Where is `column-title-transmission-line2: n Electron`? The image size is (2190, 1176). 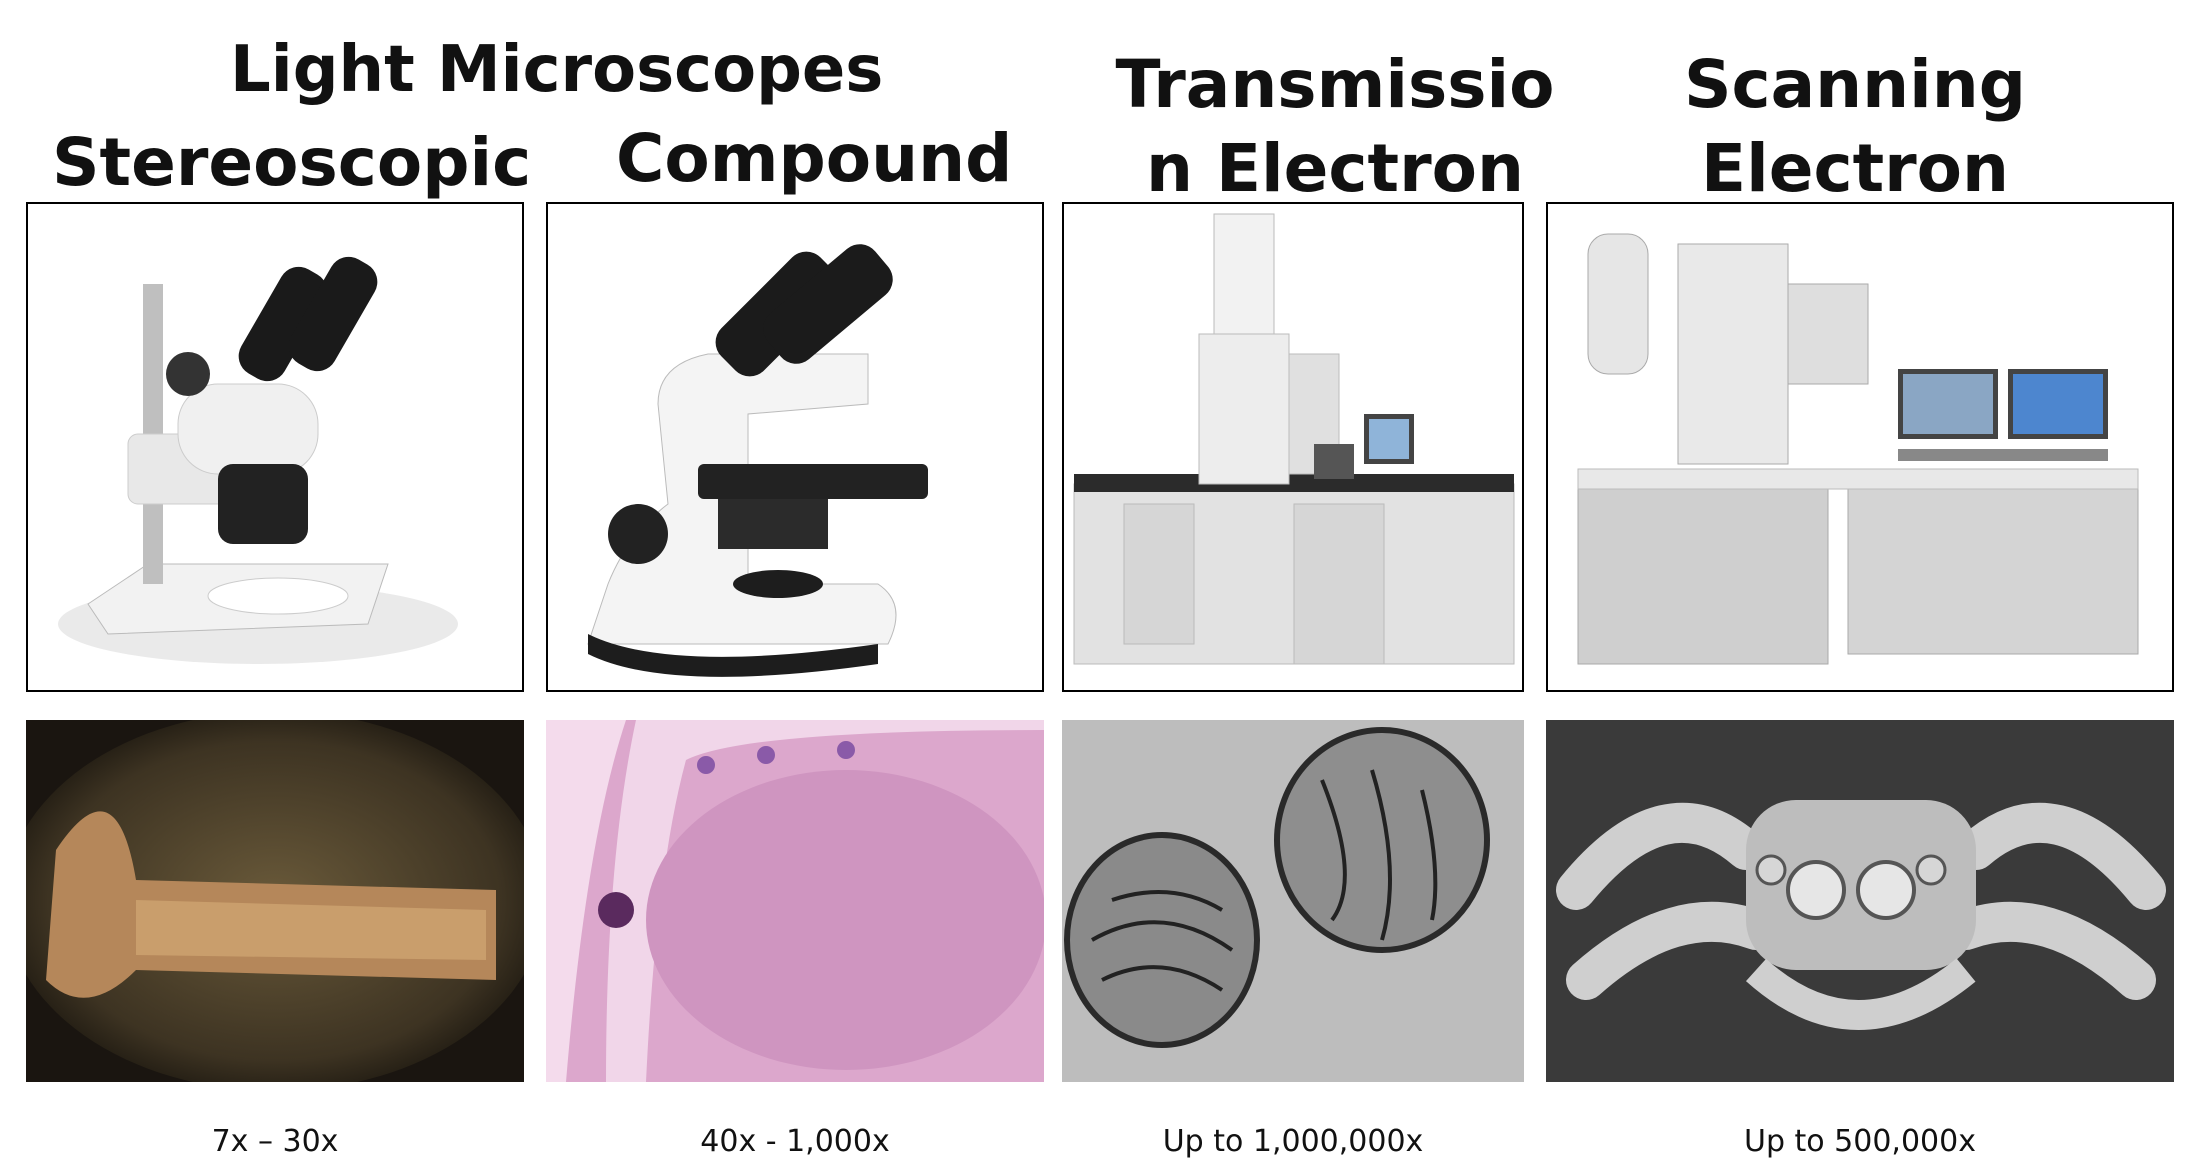 column-title-transmission-line2: n Electron is located at coordinates (1335, 168).